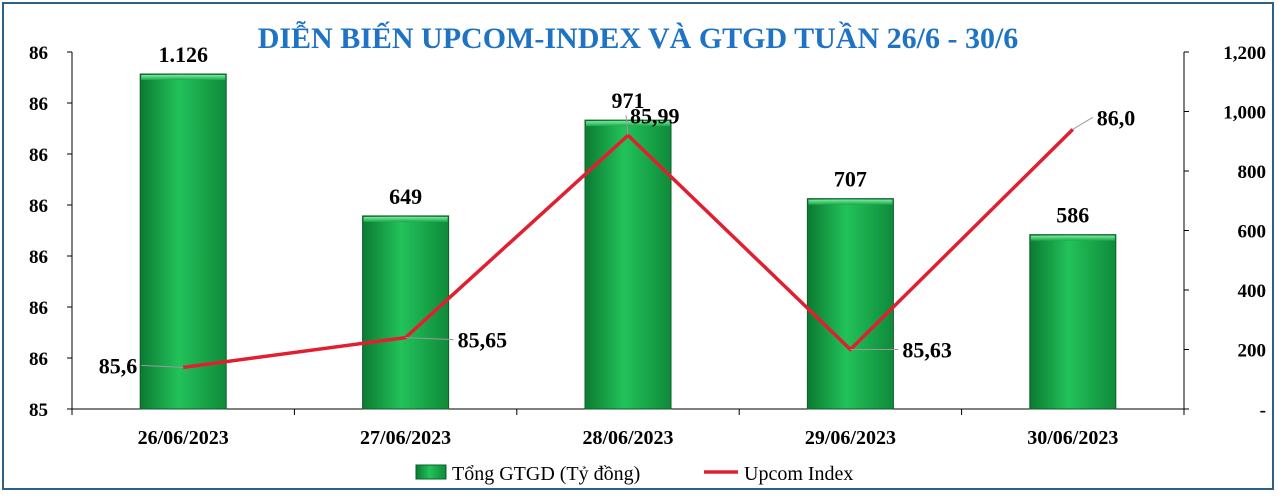  Describe the element at coordinates (850, 179) in the screenshot. I see `bar-value-label: 707` at that location.